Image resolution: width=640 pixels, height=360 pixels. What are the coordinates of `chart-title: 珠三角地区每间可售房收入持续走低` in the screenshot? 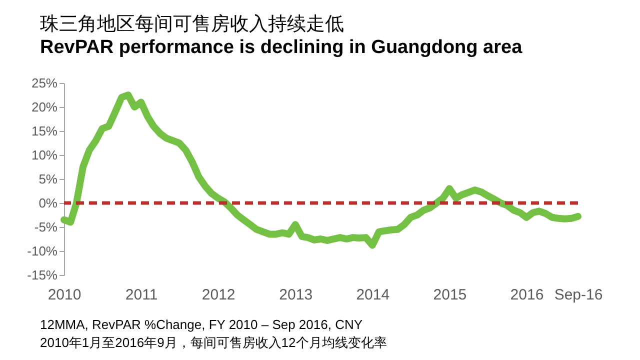 It's located at (192, 24).